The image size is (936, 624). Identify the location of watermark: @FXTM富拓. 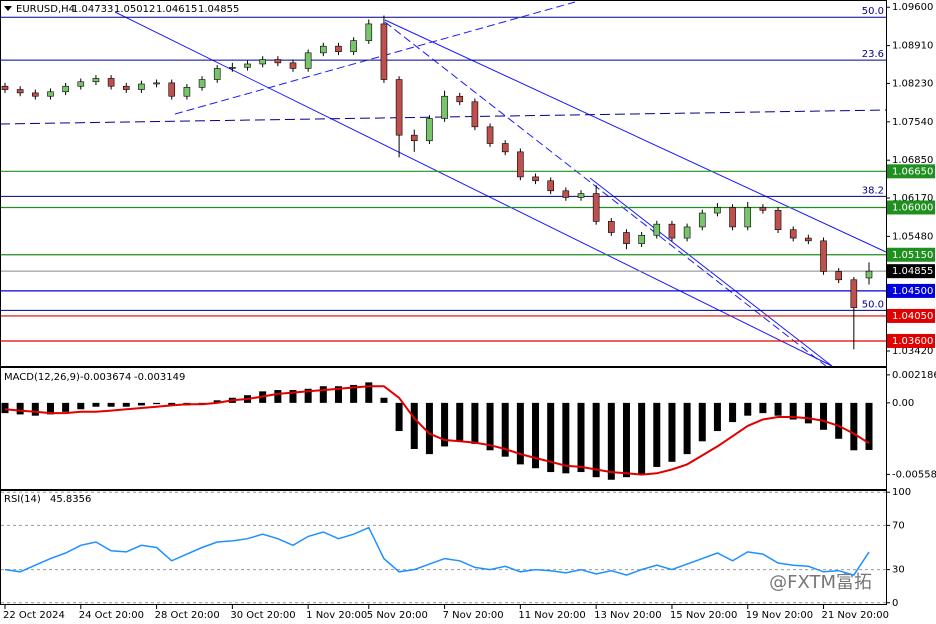
(820, 582).